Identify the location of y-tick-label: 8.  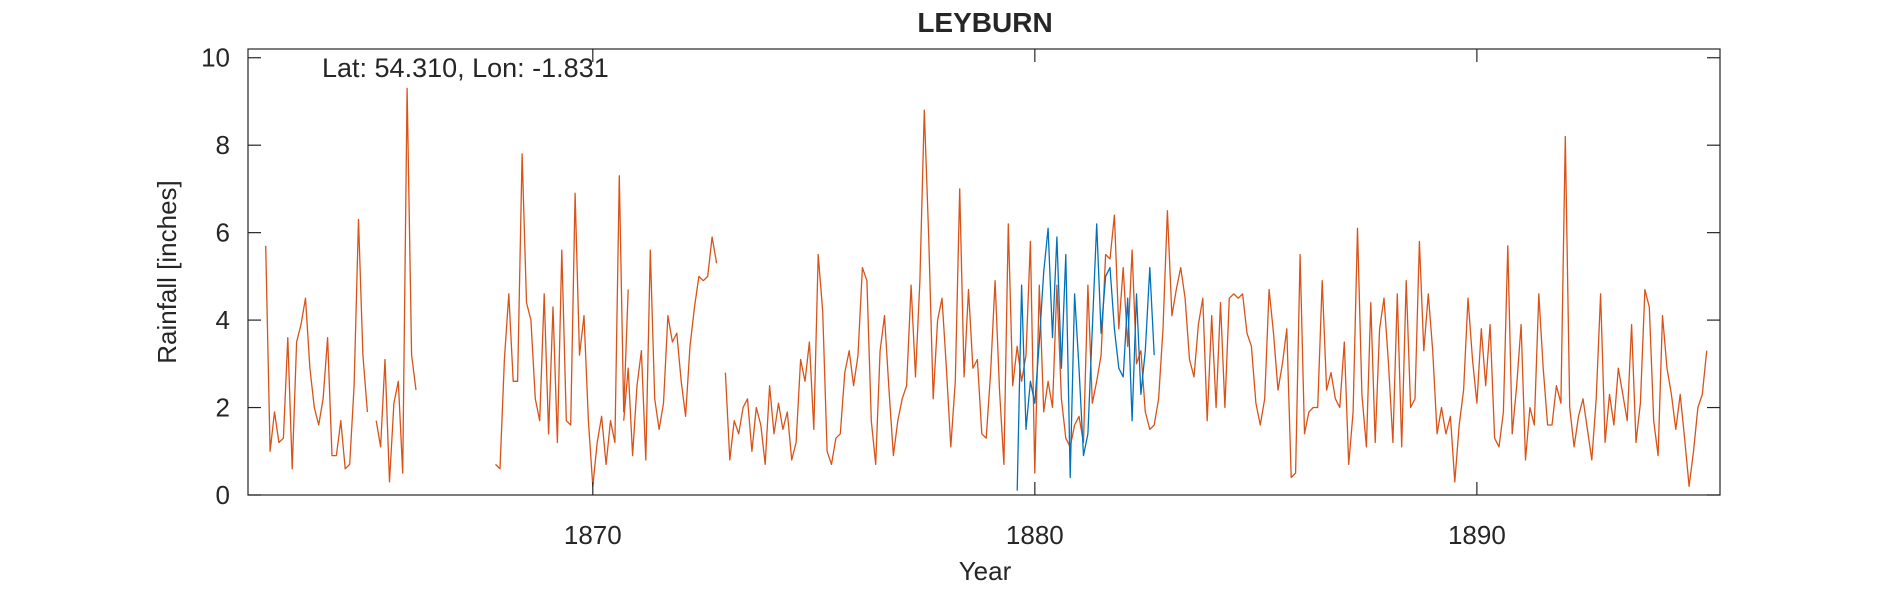
(223, 145).